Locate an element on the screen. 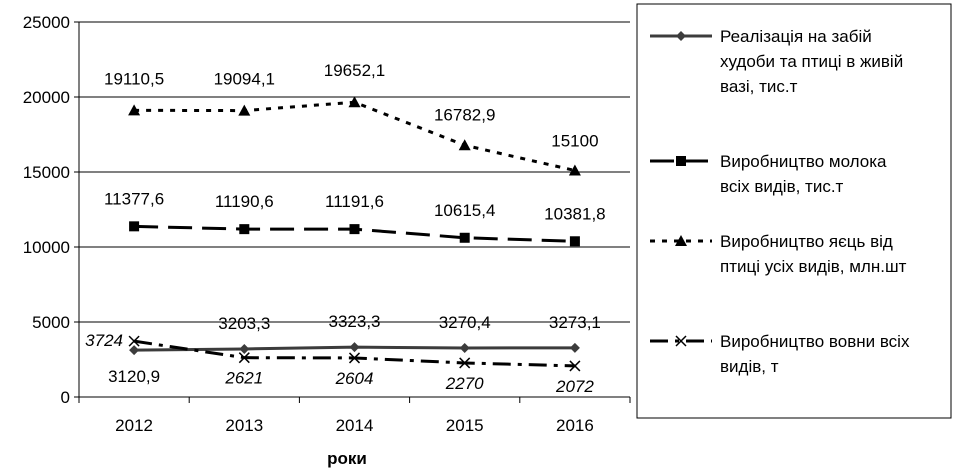  series-line is located at coordinates (355, 136).